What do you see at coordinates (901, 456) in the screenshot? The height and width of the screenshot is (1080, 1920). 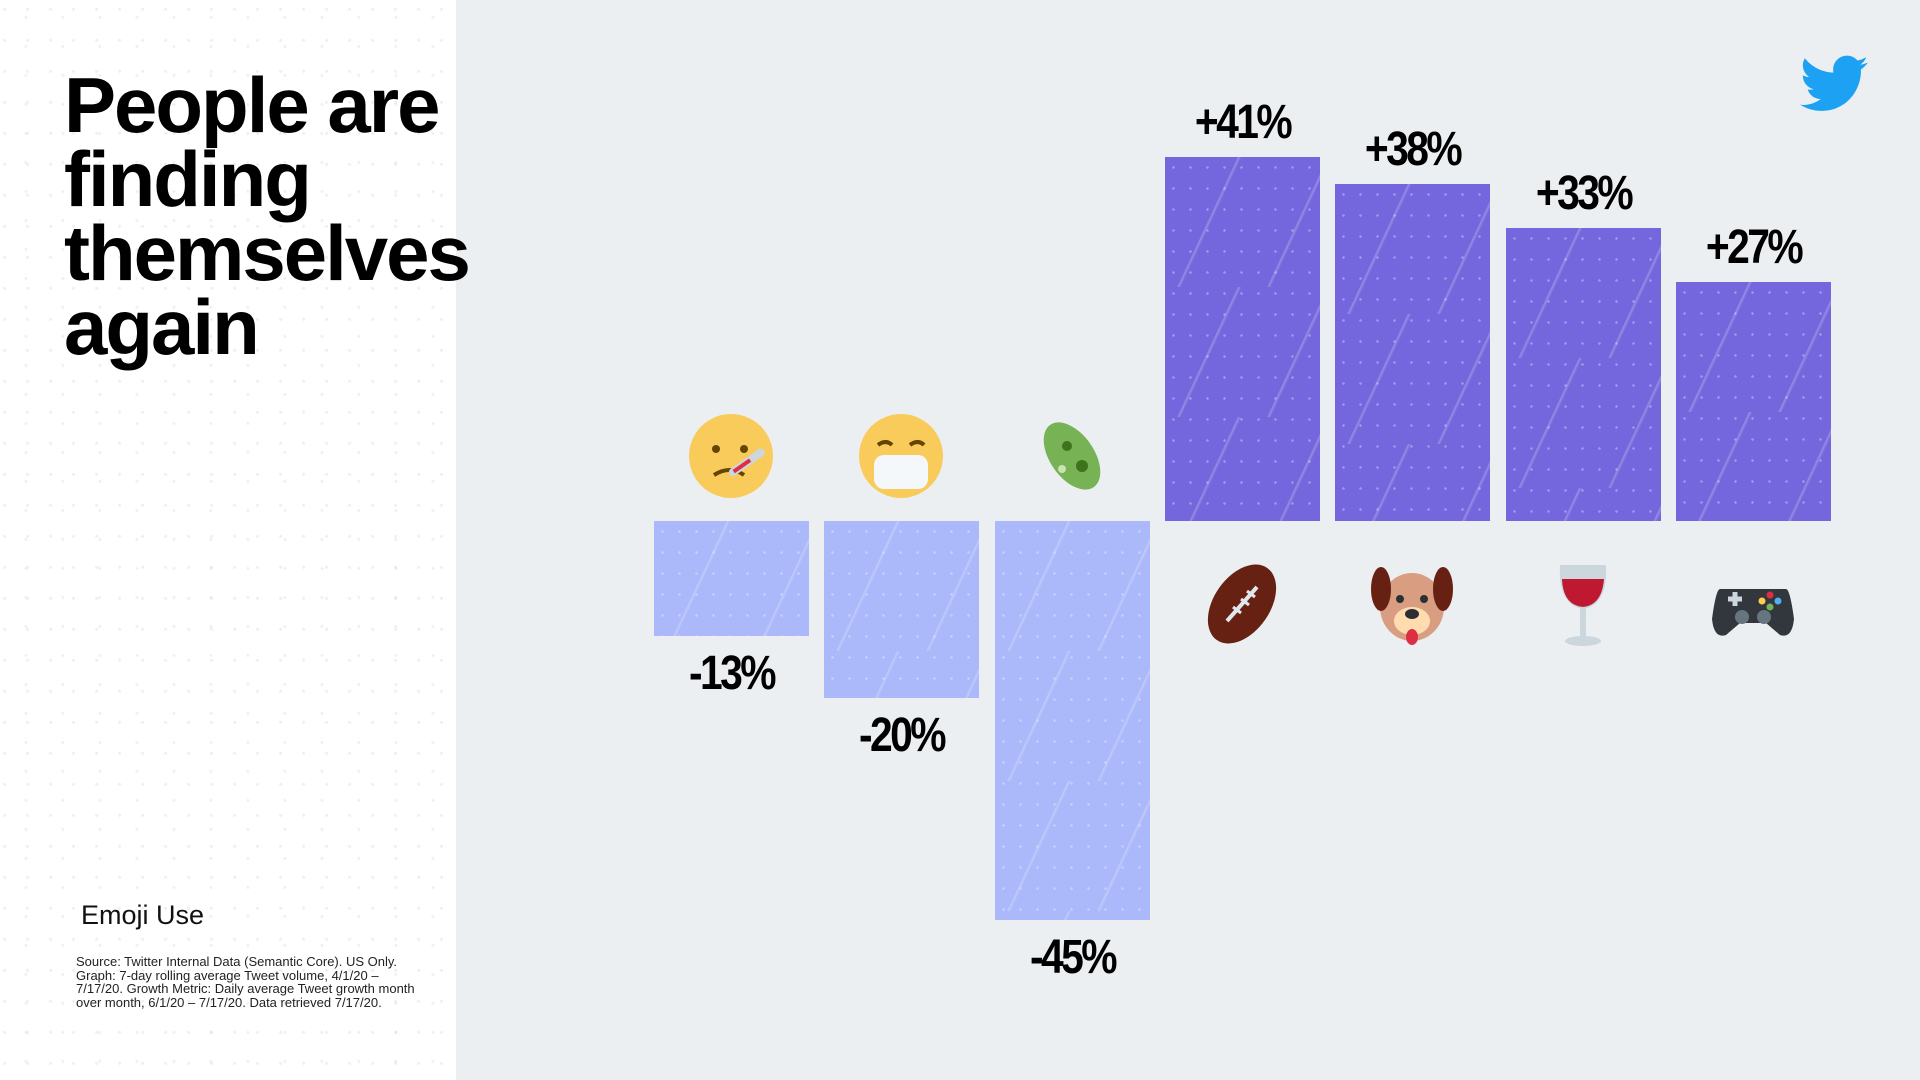 I see `face-with-medical-mask-icon` at bounding box center [901, 456].